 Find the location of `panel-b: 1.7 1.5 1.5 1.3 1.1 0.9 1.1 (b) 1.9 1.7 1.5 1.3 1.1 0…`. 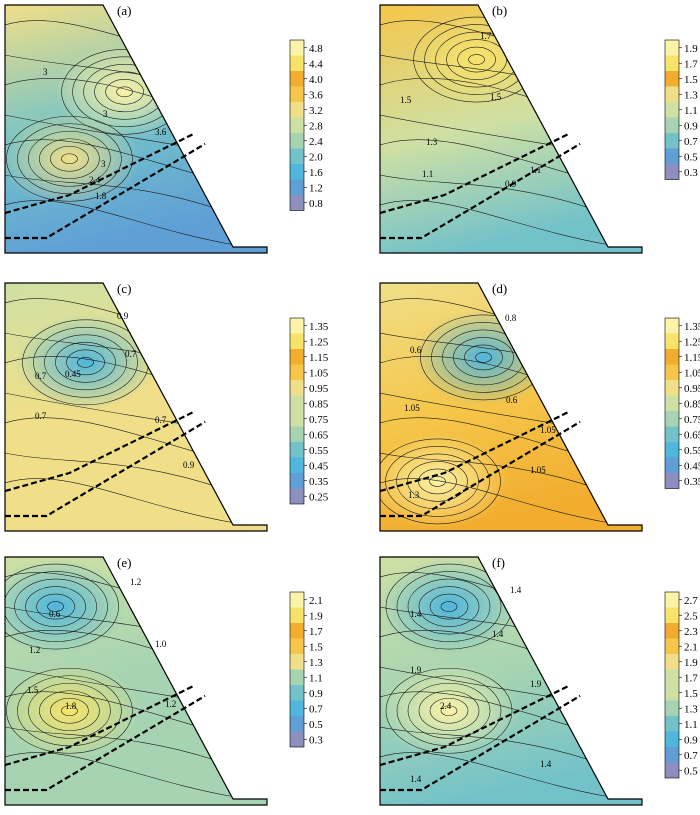

panel-b: 1.7 1.5 1.5 1.3 1.1 0.9 1.1 (b) 1.9 1.7 1.5 1.3 1.1 0… is located at coordinates (538, 128).